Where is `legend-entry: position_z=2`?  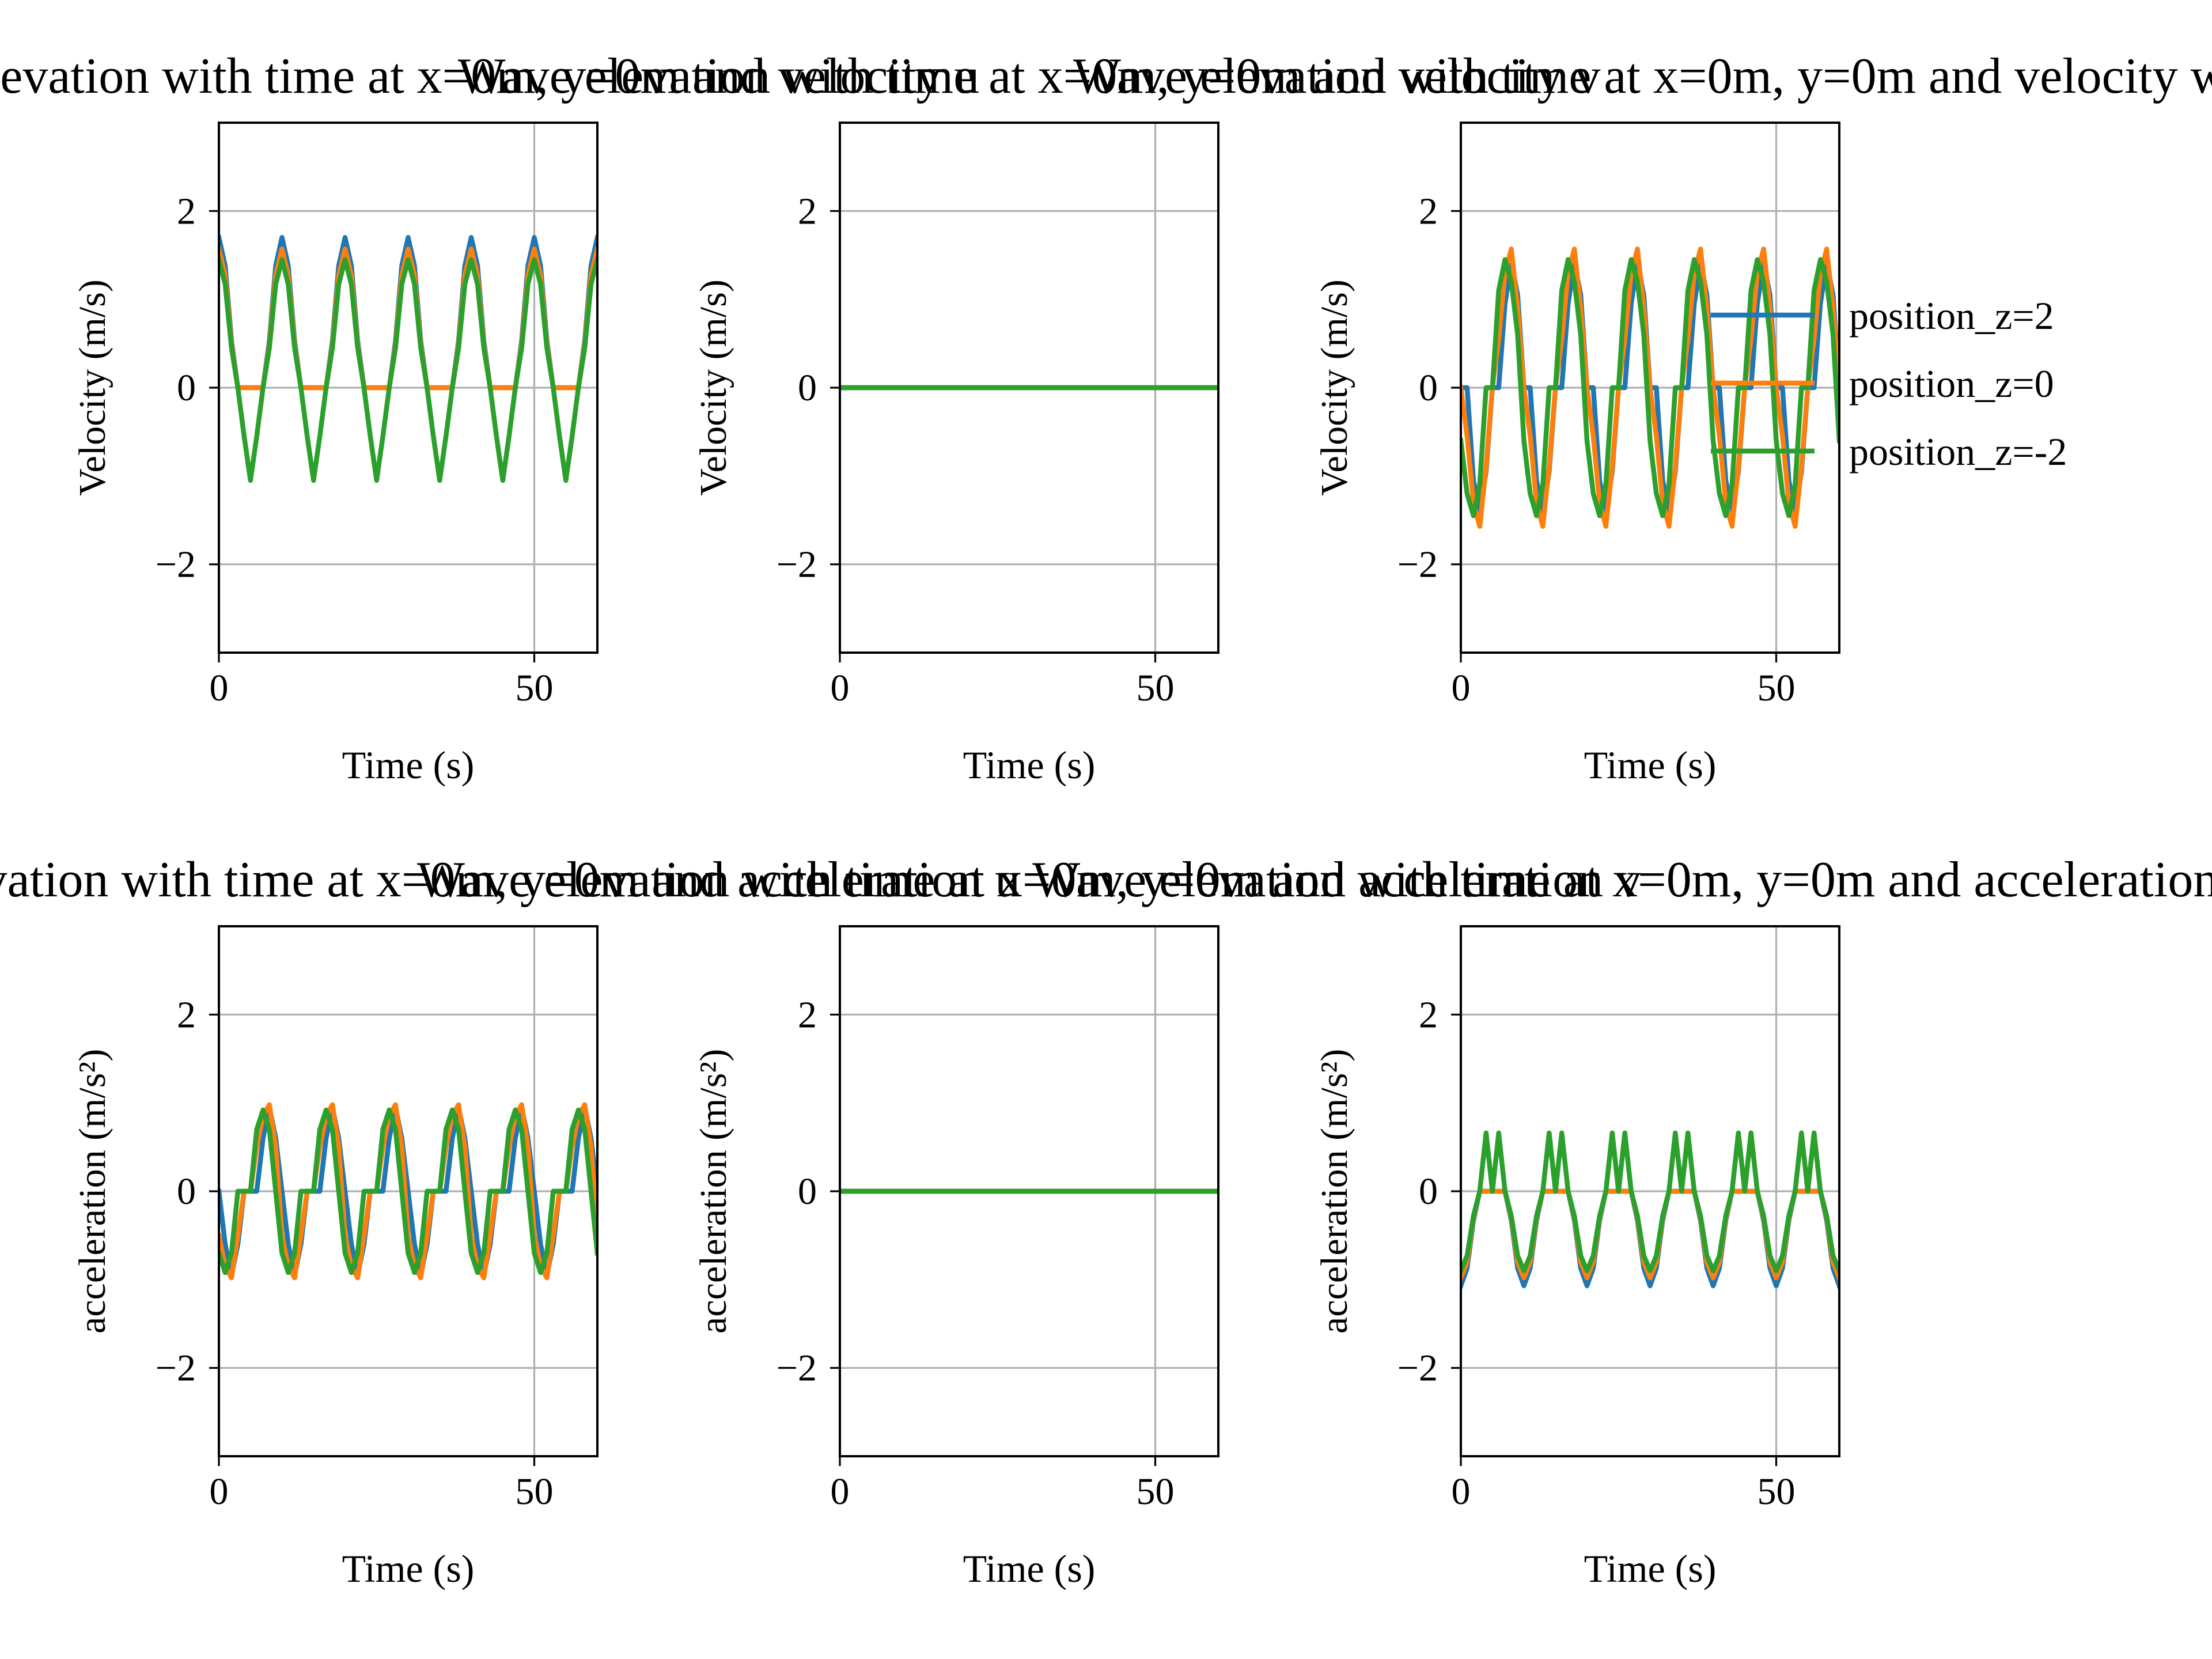 legend-entry: position_z=2 is located at coordinates (1951, 316).